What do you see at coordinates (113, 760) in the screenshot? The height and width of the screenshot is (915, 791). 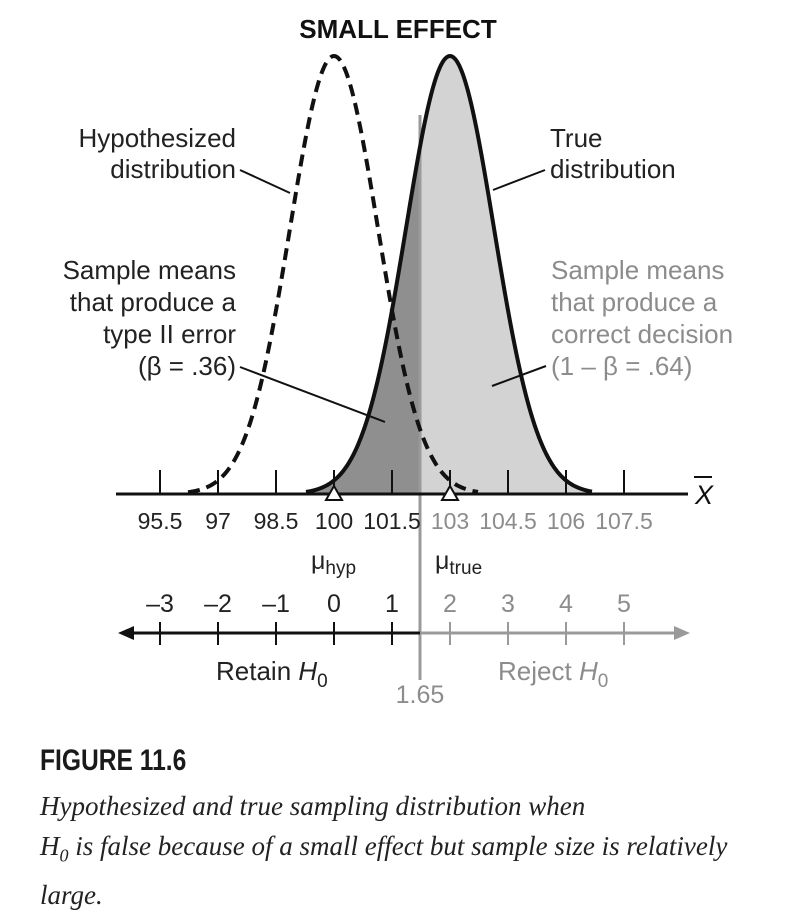 I see `figure-label: FIGURE 11.6` at bounding box center [113, 760].